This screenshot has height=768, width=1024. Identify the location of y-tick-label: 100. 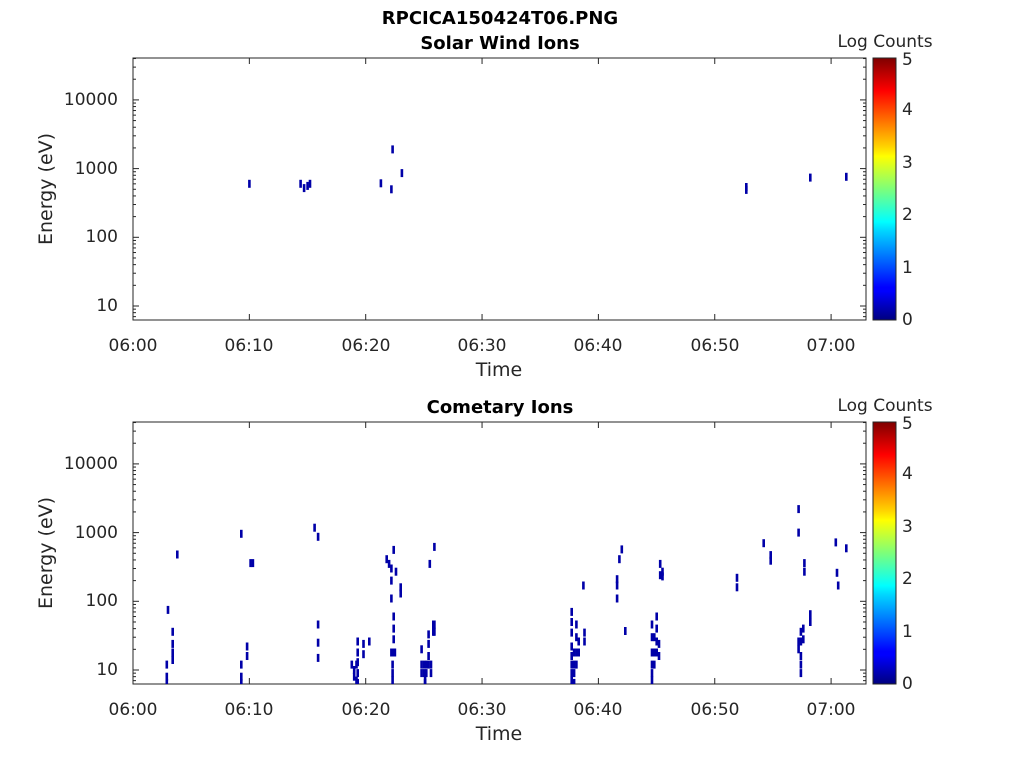
(102, 601).